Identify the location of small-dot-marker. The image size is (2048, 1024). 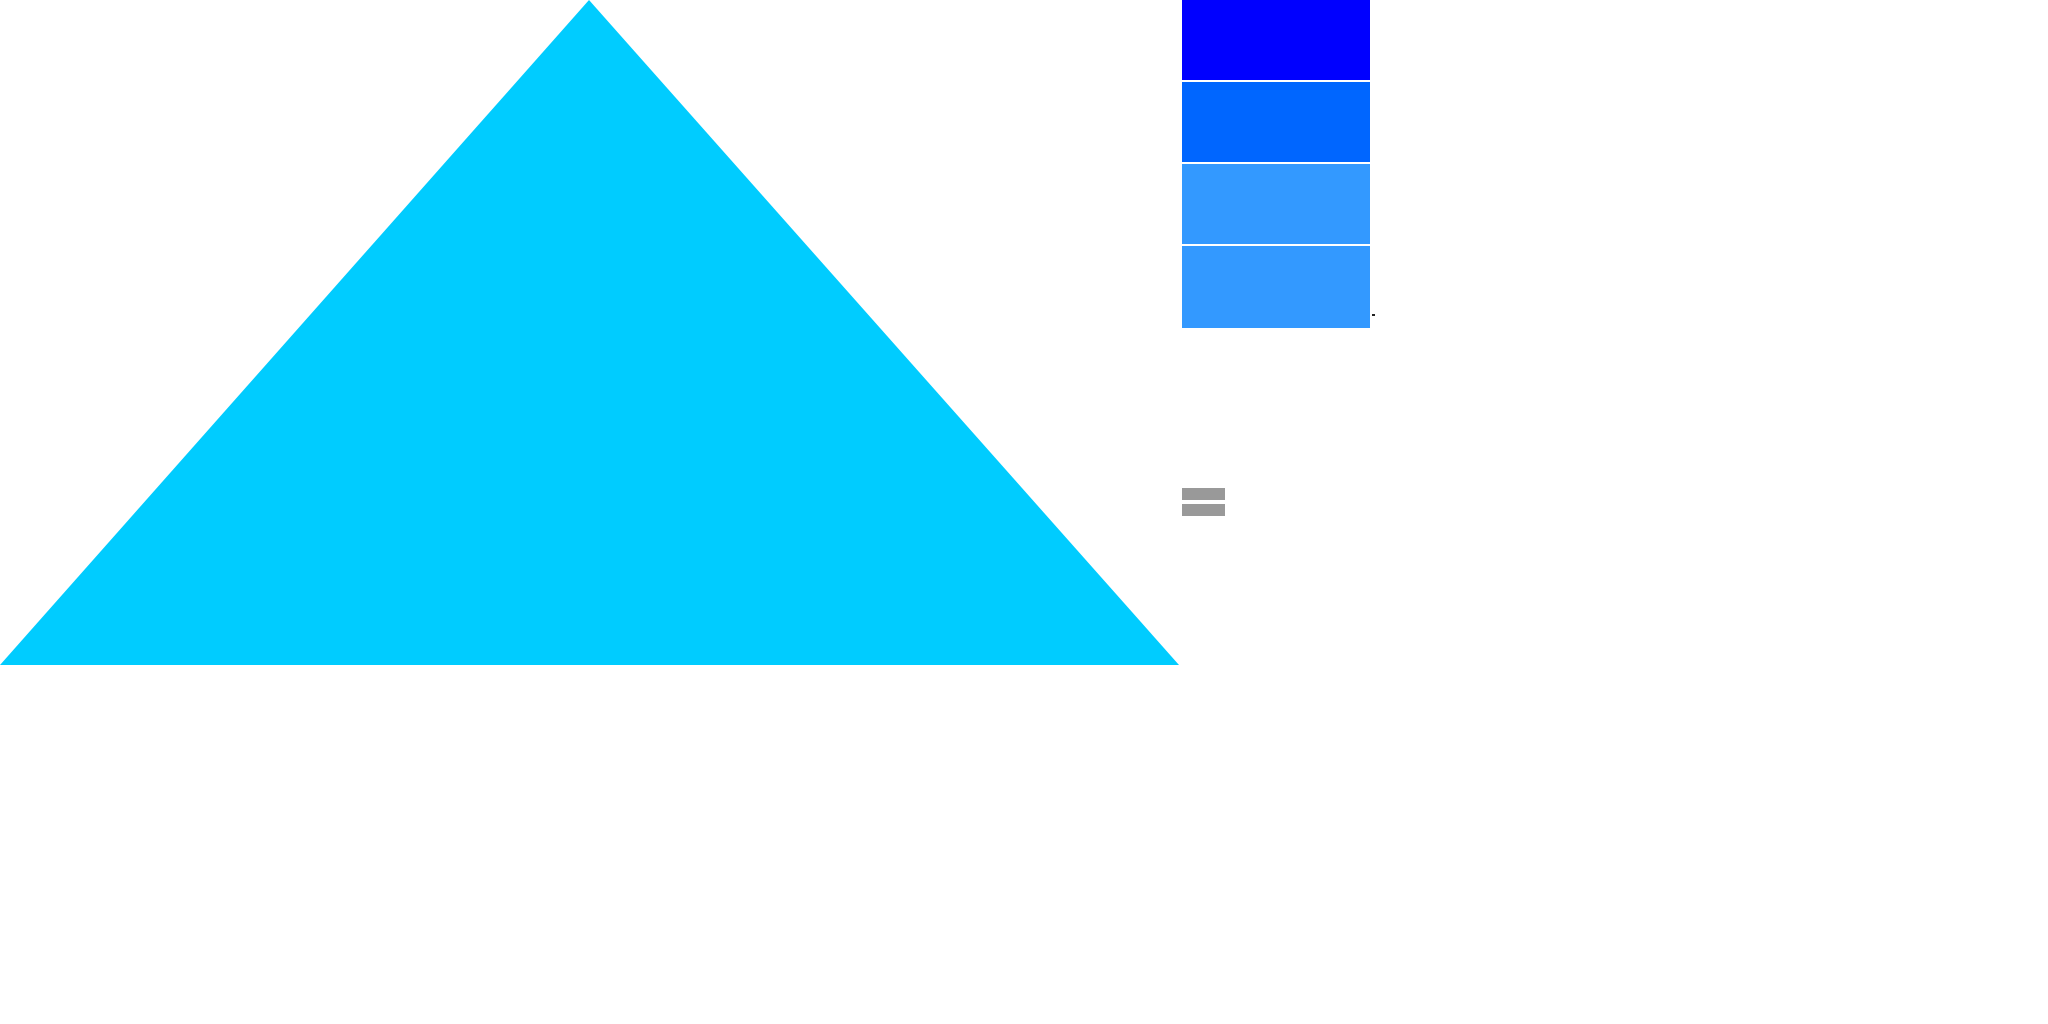
(1373, 315).